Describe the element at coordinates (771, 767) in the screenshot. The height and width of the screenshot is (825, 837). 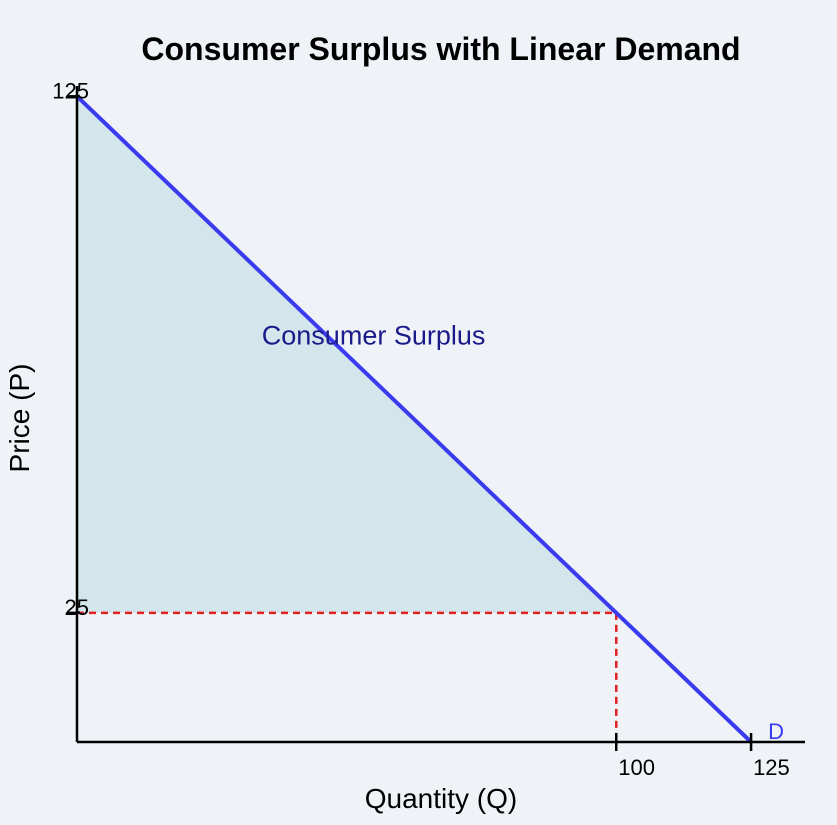
I see `x-tick-label: 125` at that location.